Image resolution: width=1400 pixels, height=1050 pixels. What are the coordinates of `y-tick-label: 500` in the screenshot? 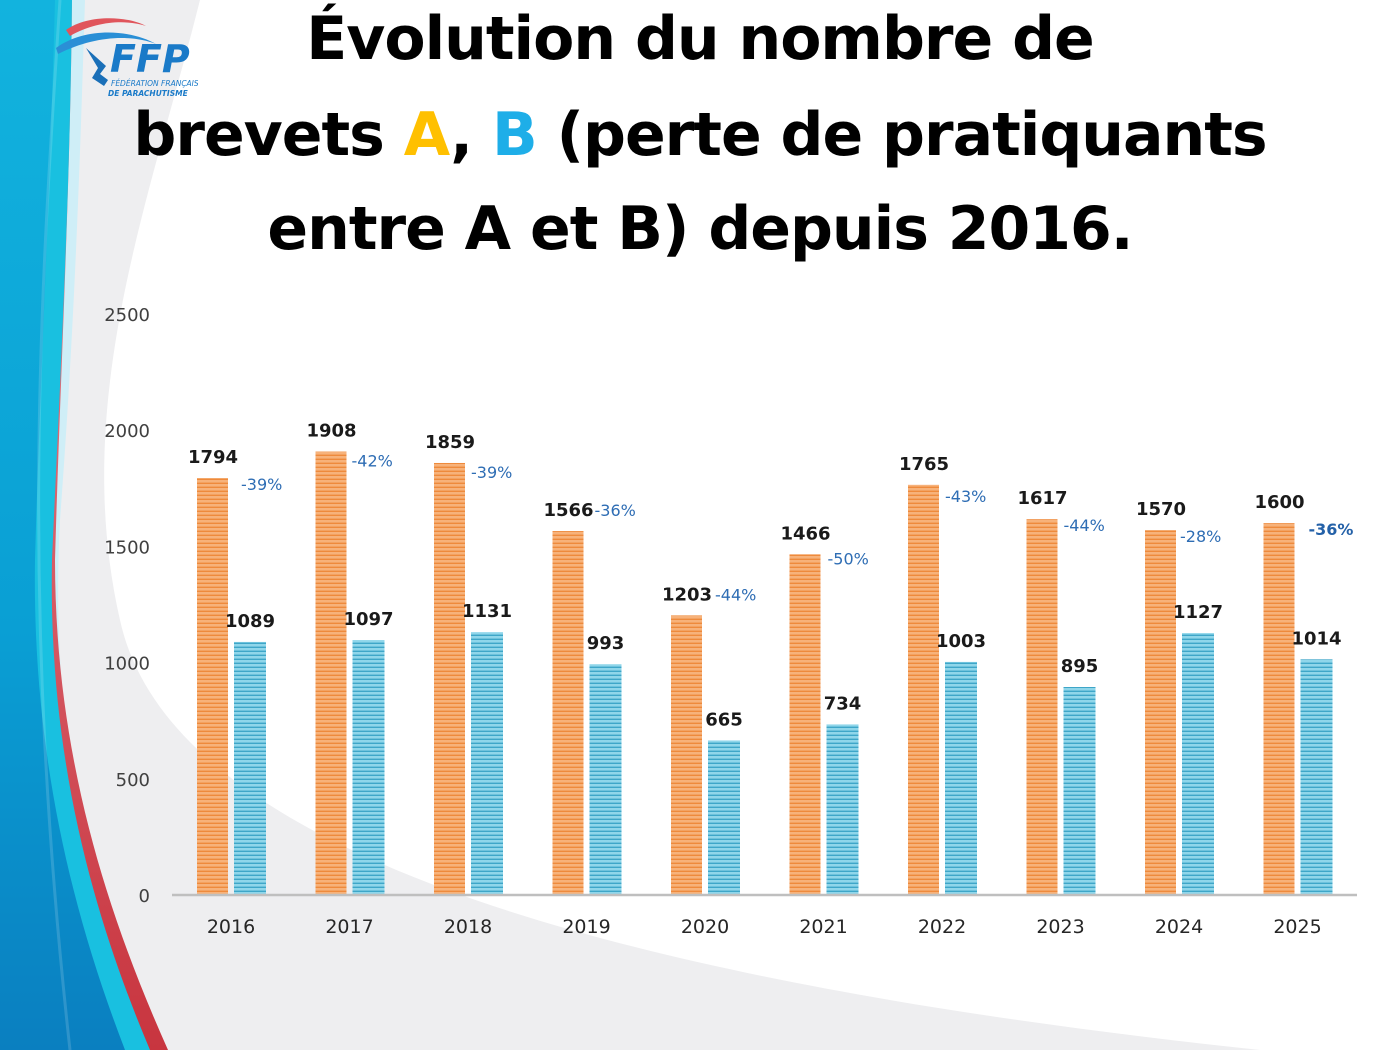 It's located at (133, 780).